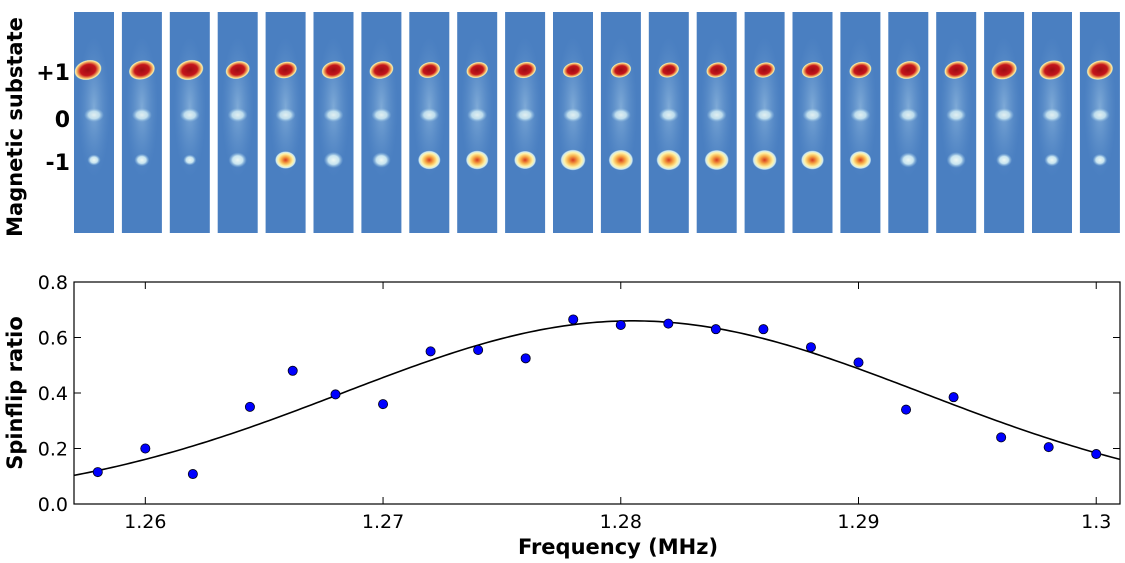 This screenshot has width=1125, height=563. I want to click on x-tick-label: 1.29, so click(858, 522).